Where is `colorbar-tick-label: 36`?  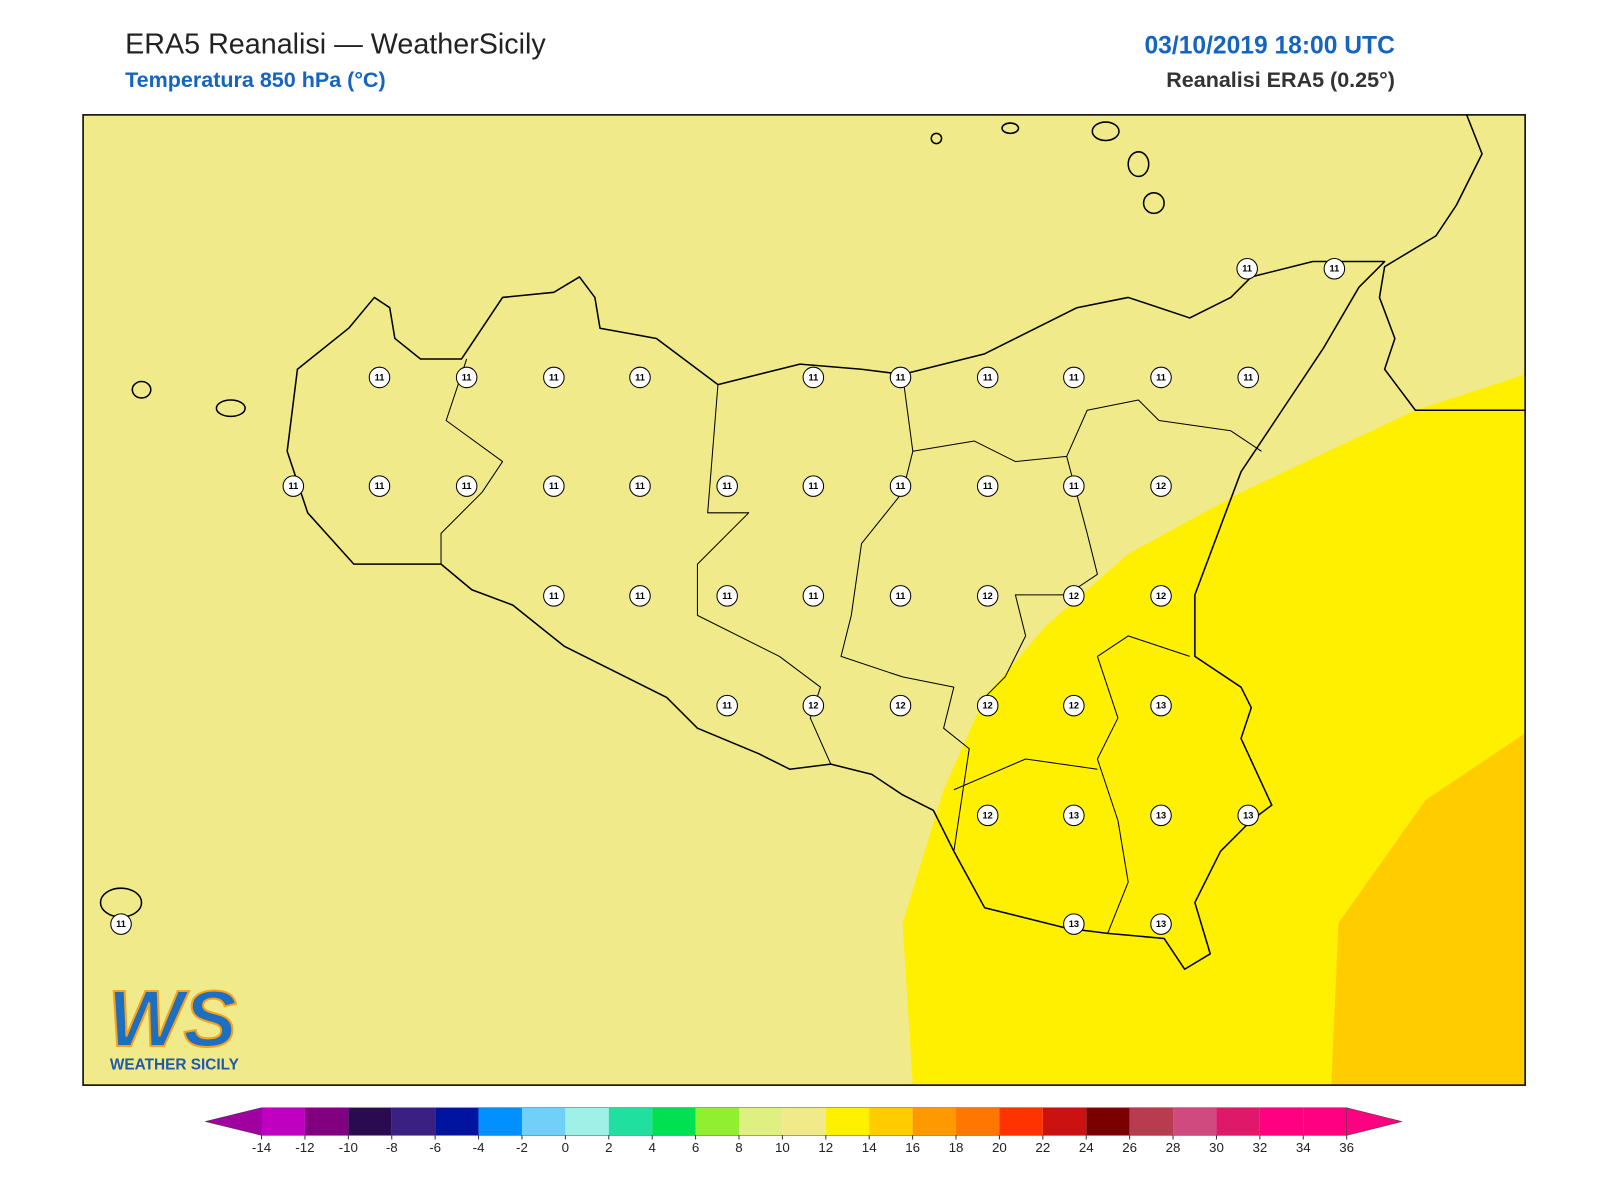
colorbar-tick-label: 36 is located at coordinates (1346, 1147).